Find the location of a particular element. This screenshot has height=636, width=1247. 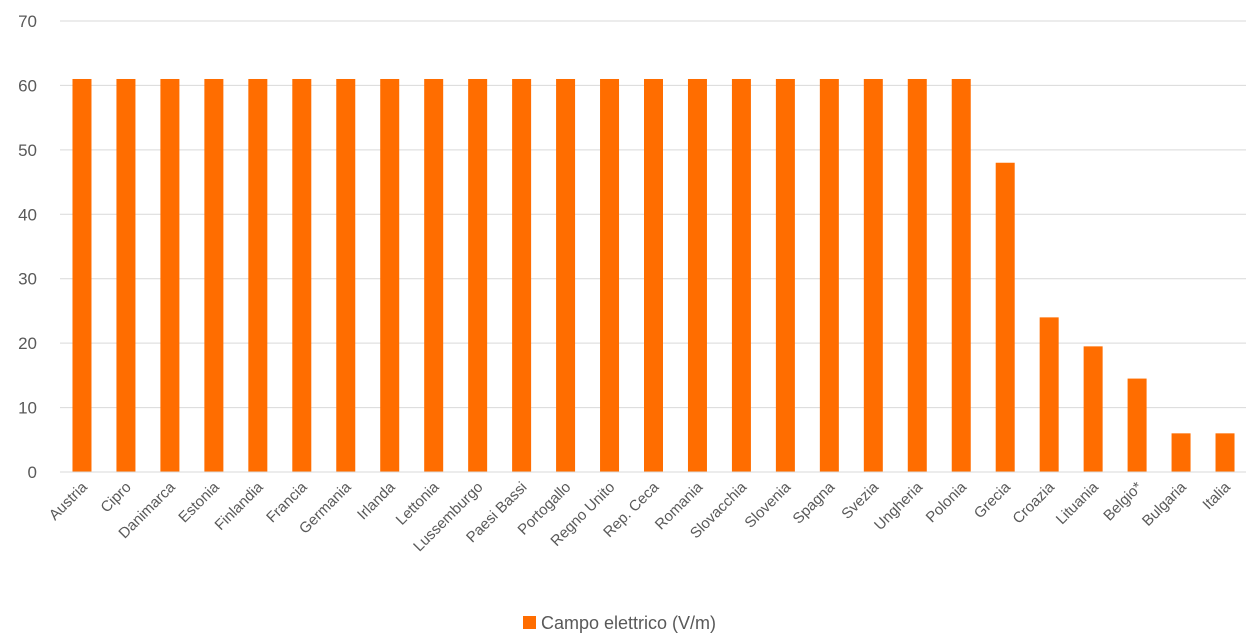

x-tick-label: Italia is located at coordinates (1216, 495).